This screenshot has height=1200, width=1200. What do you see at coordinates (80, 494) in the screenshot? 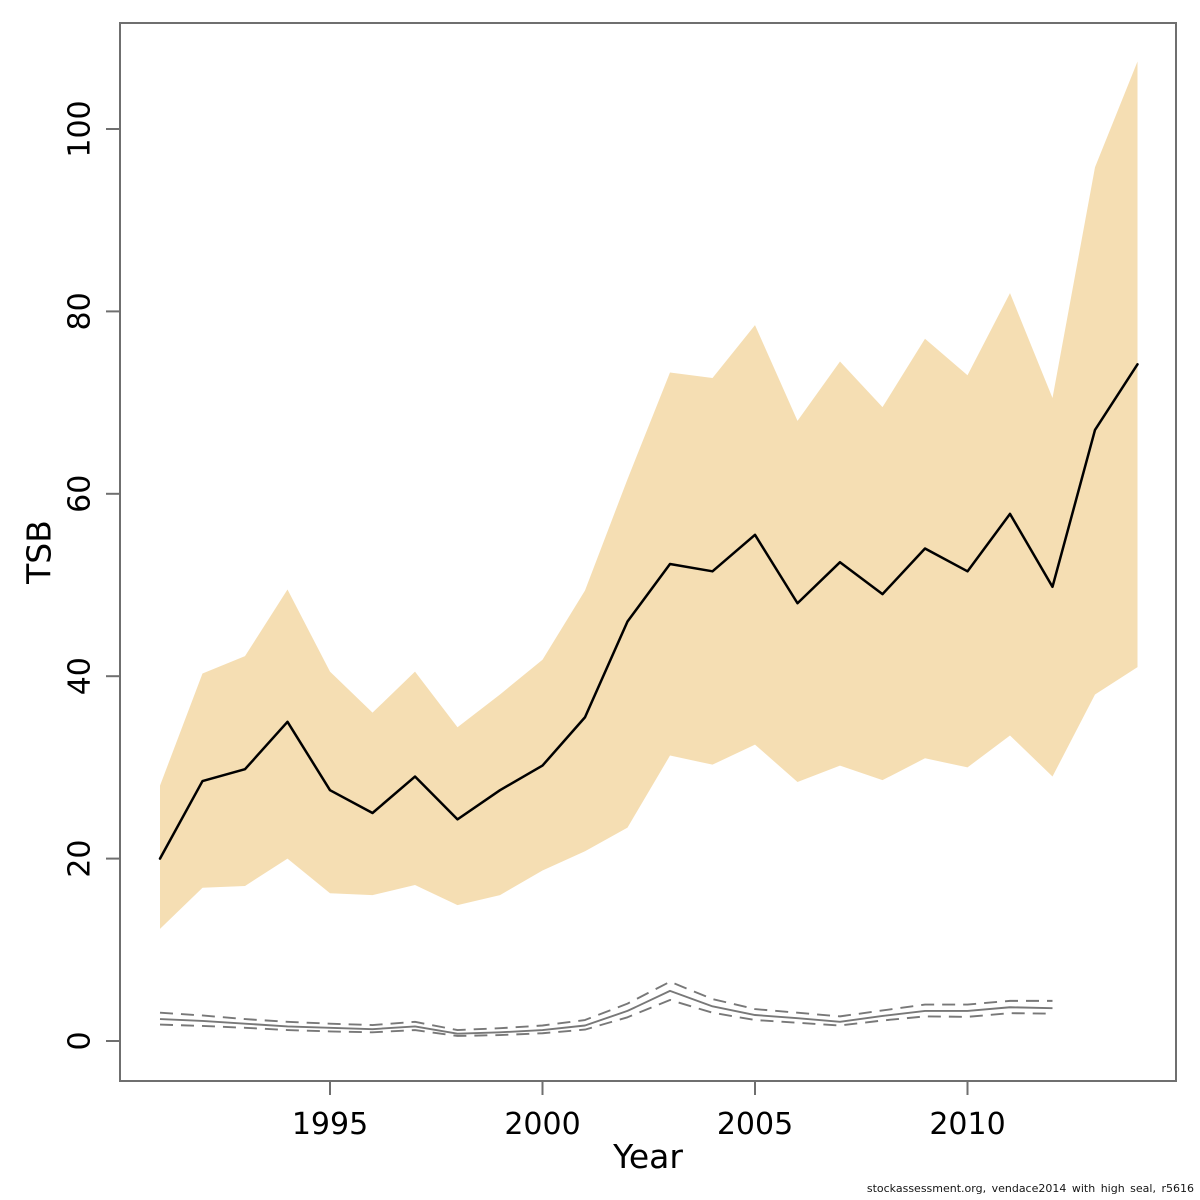
I see `y-tick-label: 60` at bounding box center [80, 494].